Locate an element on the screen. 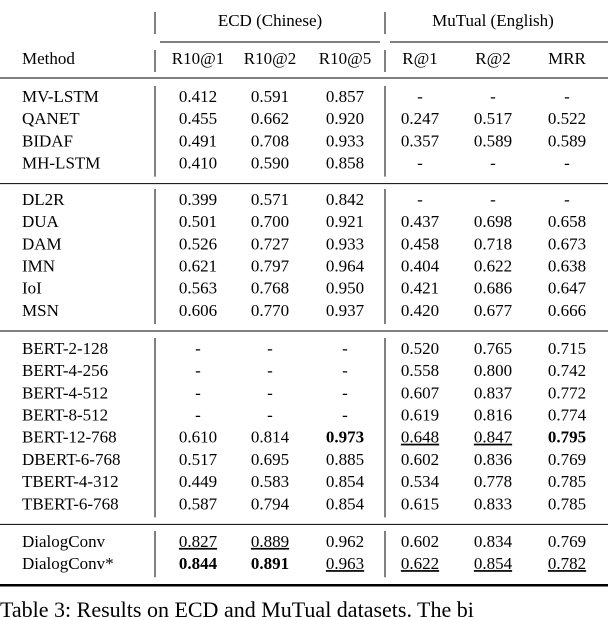  method-name: DUA is located at coordinates (41, 221).